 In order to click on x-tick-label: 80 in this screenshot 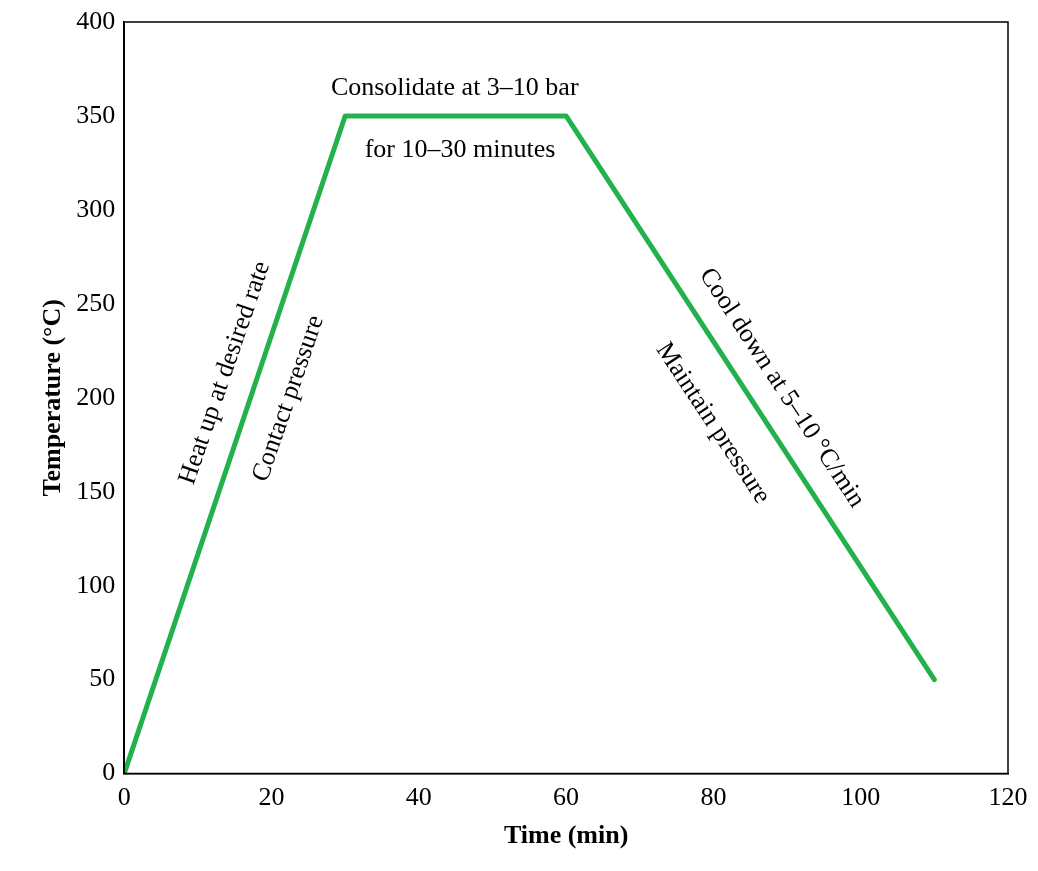, I will do `click(713, 797)`.